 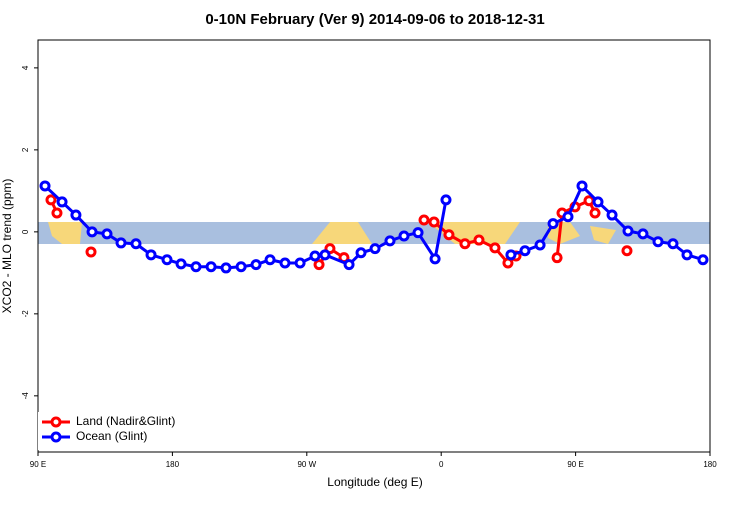 What do you see at coordinates (25, 314) in the screenshot?
I see `y-tick-label: -2` at bounding box center [25, 314].